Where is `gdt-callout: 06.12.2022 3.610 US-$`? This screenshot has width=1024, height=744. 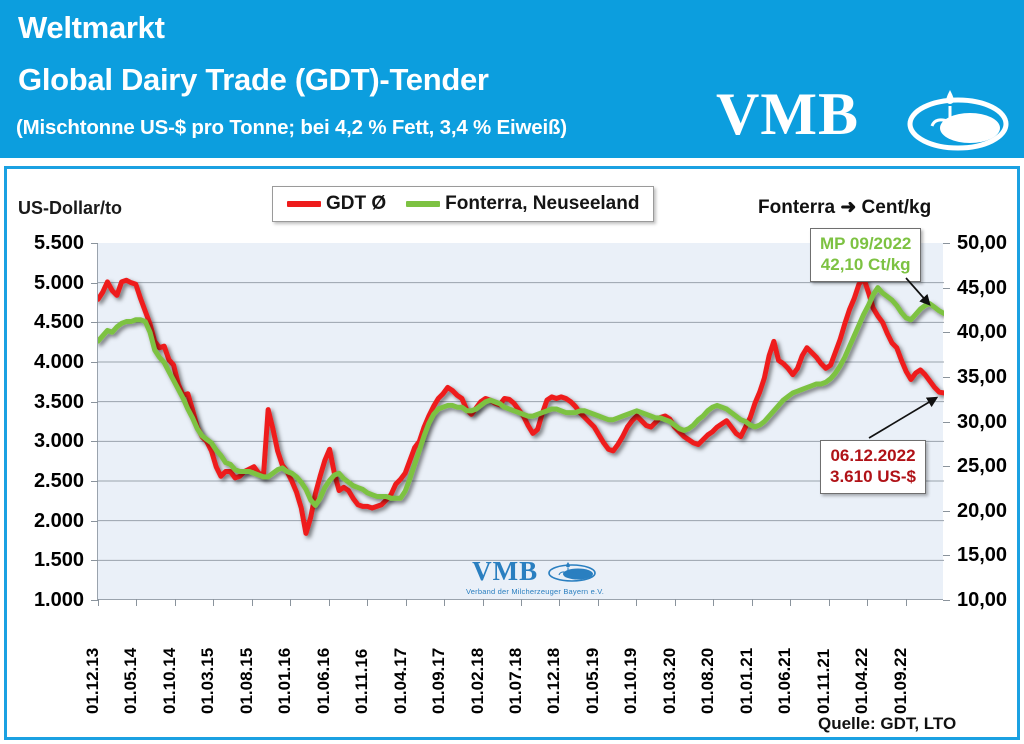 gdt-callout: 06.12.2022 3.610 US-$ is located at coordinates (873, 467).